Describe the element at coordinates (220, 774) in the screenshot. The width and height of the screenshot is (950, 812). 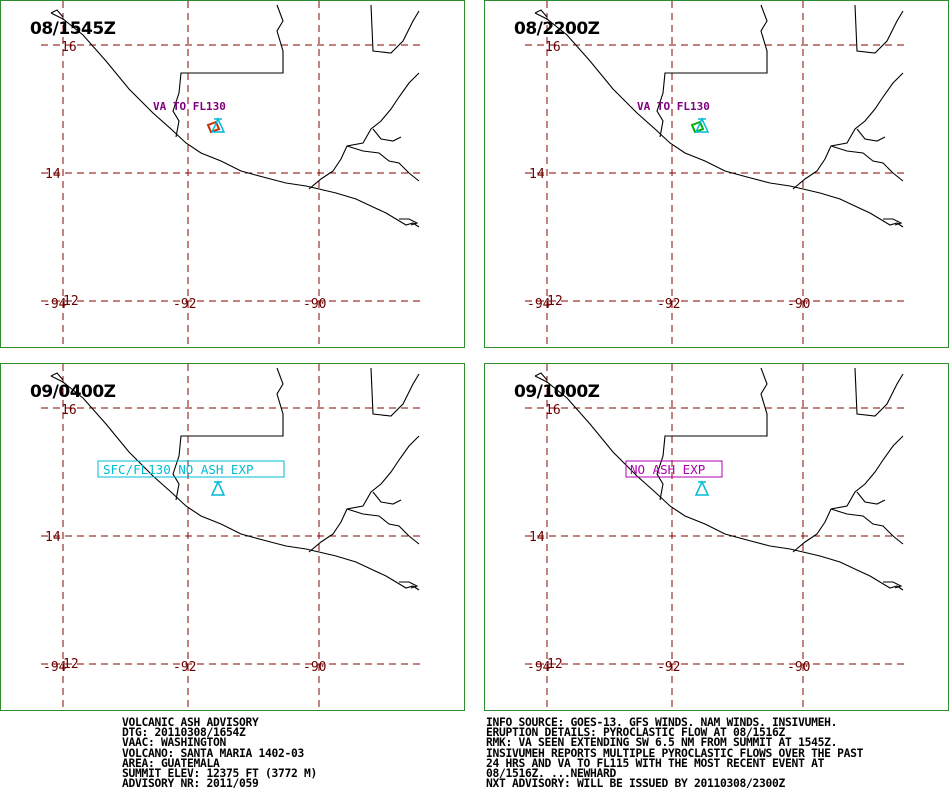
I see `advisory-line: SUMMIT ELEV: 12375 FT (3772 M)` at that location.